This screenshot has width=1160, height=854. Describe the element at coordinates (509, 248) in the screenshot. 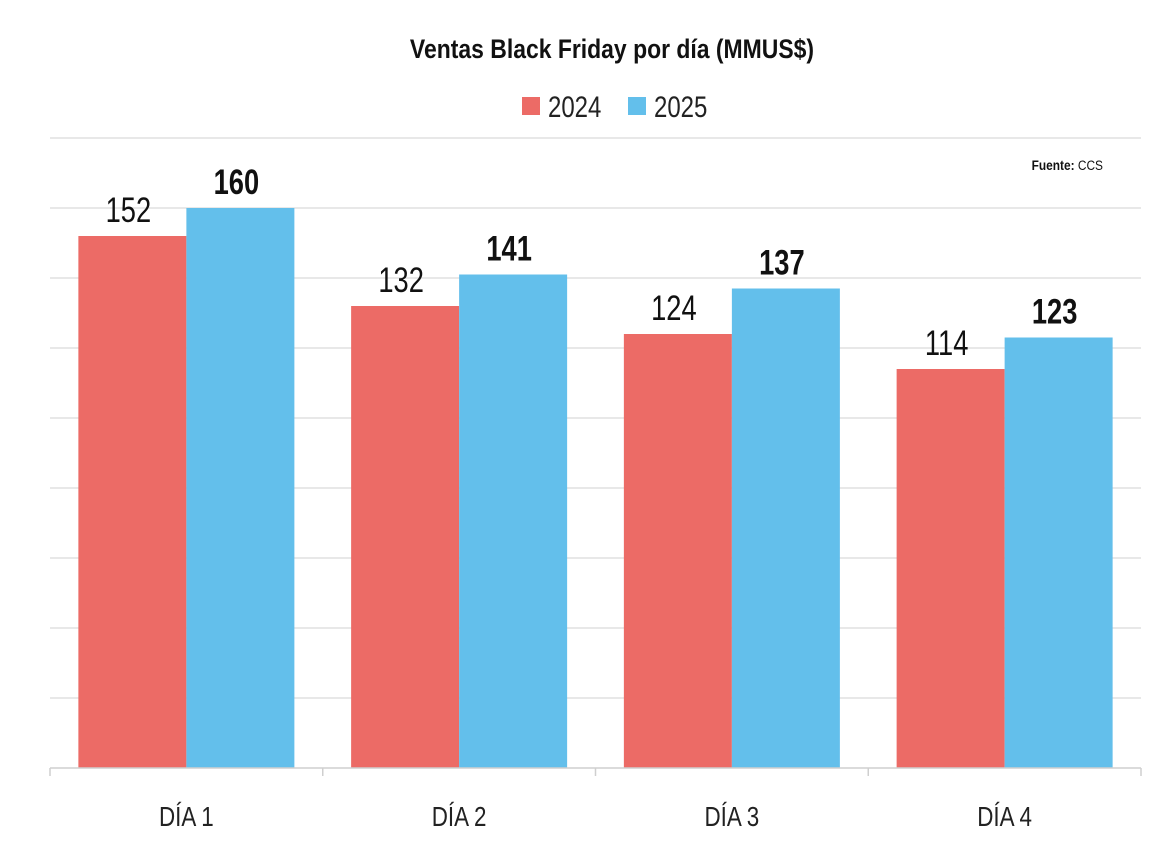

I see `data-label-2025: 141` at that location.